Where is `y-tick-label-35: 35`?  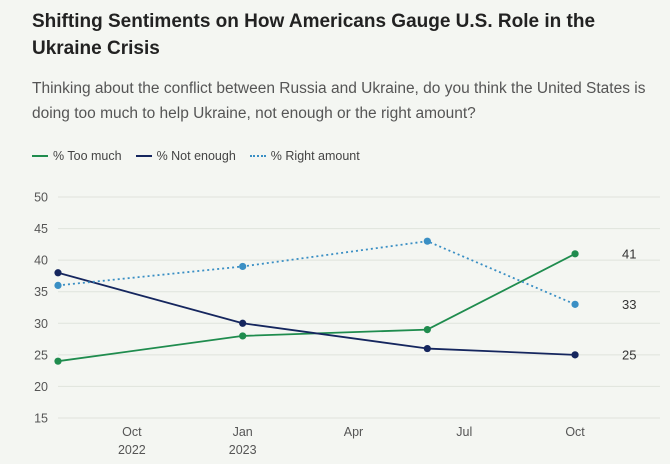 y-tick-label-35: 35 is located at coordinates (41, 292).